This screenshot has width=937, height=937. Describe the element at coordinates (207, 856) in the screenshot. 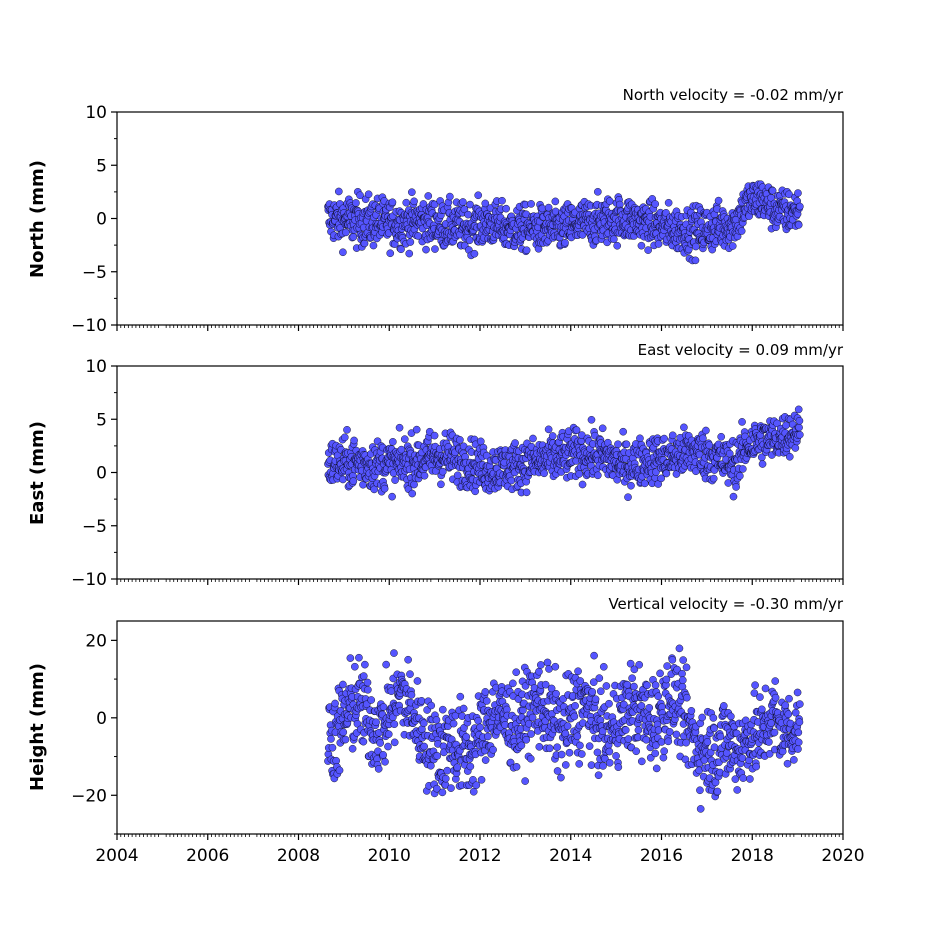

I see `x-tick-label: 2006` at that location.